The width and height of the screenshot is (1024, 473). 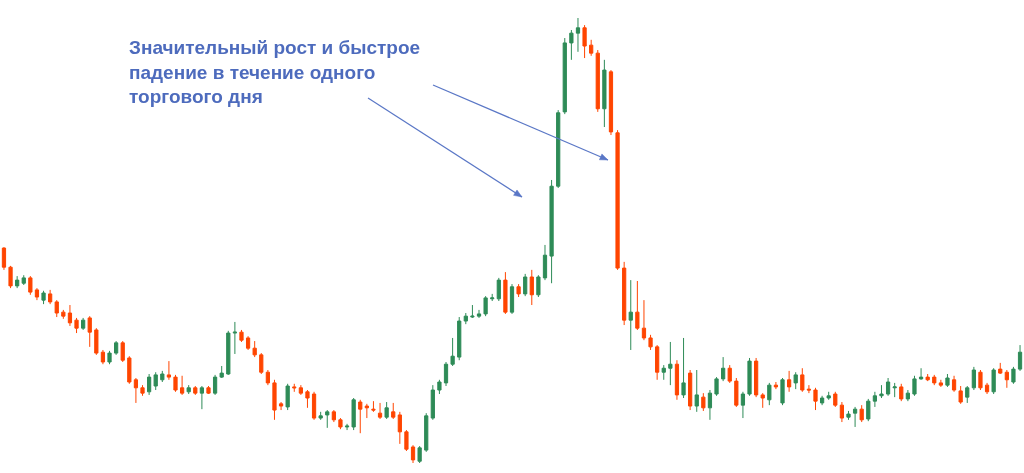 What do you see at coordinates (275, 72) in the screenshot?
I see `annotation: Значительный рост и быстрое падение в течение одного торгового дня` at bounding box center [275, 72].